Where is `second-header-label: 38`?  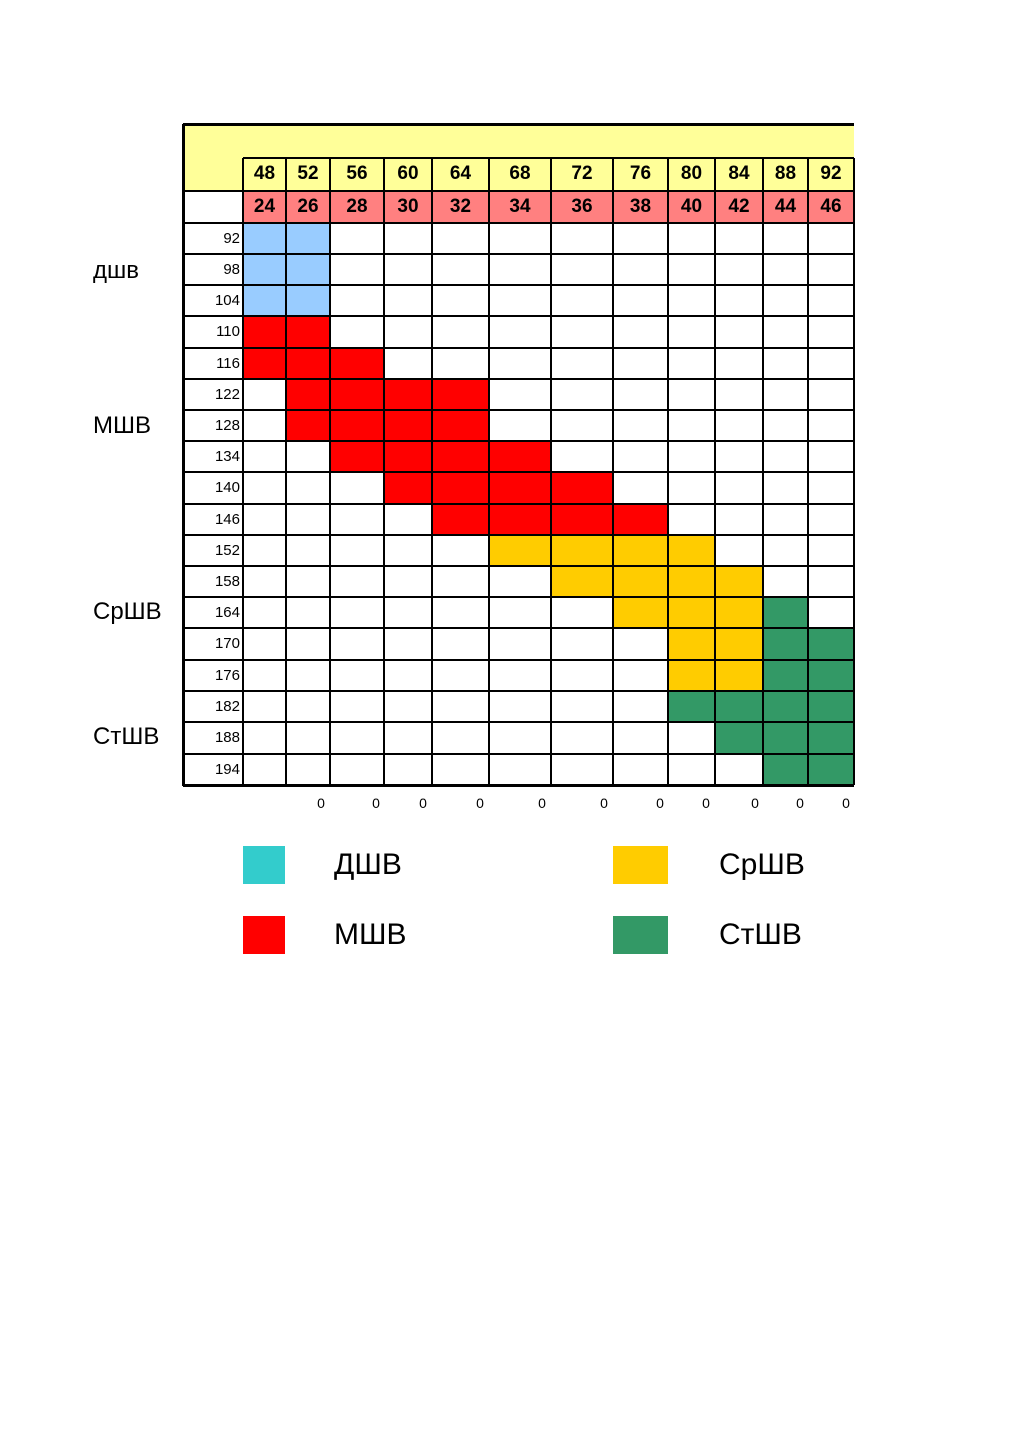
second-header-label: 38 is located at coordinates (640, 206).